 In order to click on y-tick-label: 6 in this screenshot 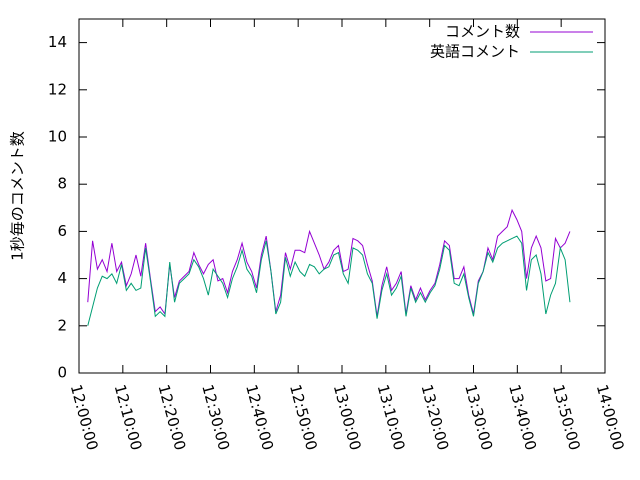, I will do `click(62, 231)`.